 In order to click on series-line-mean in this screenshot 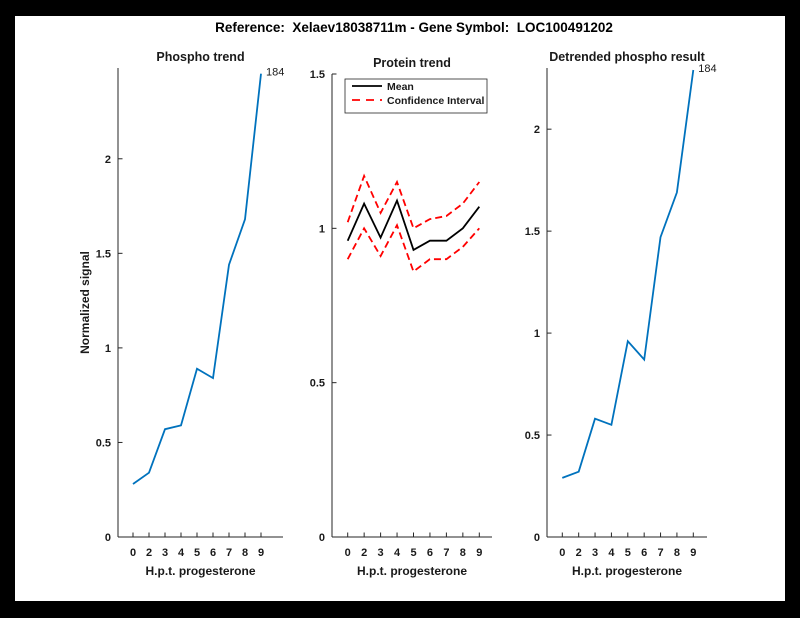, I will do `click(413, 225)`.